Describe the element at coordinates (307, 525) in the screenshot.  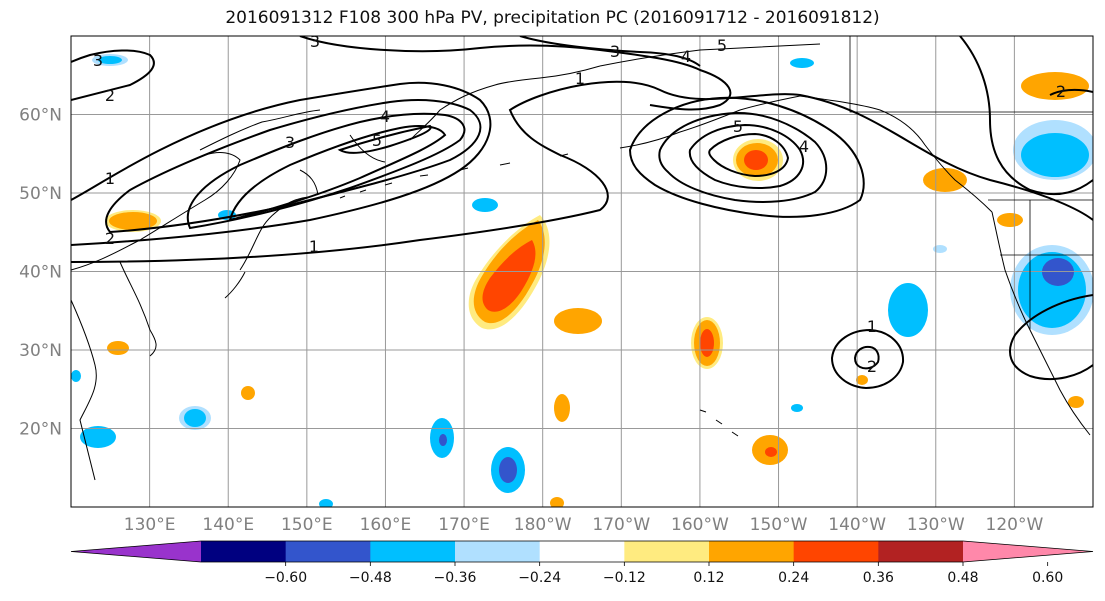
I see `lon-tick-label: 150°E` at that location.